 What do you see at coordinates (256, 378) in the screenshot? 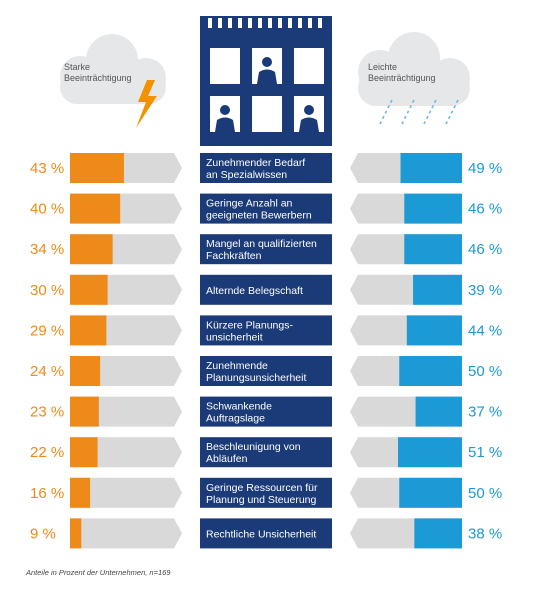
I see `category-label-line: Planungsunsicherheit` at bounding box center [256, 378].